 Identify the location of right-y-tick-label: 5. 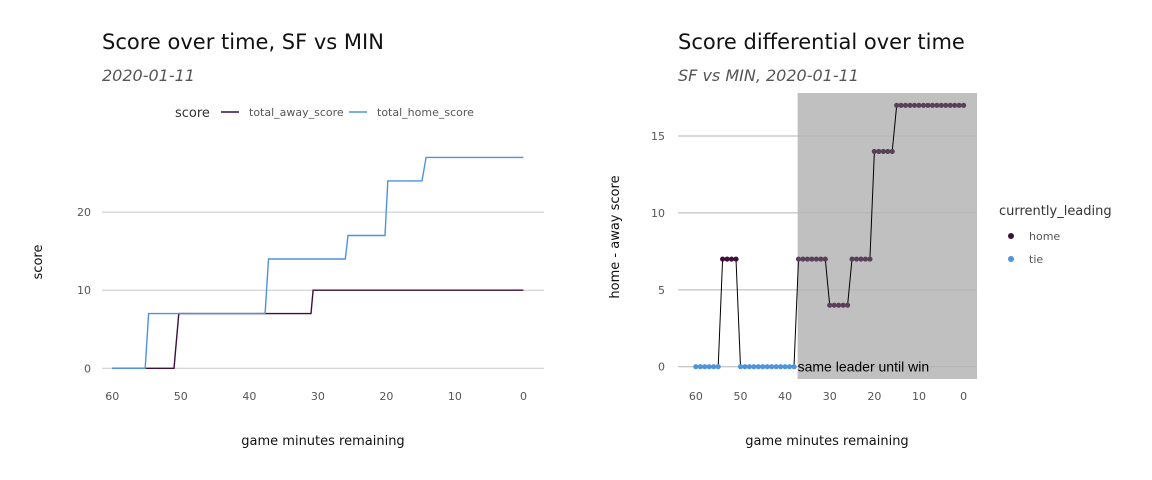
(661, 290).